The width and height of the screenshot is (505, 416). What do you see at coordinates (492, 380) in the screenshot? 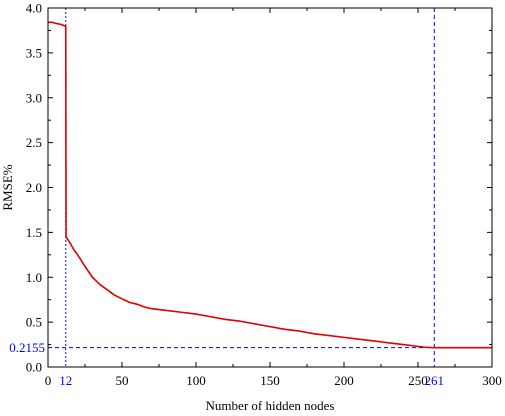
I see `x-tick-label: 300` at bounding box center [492, 380].